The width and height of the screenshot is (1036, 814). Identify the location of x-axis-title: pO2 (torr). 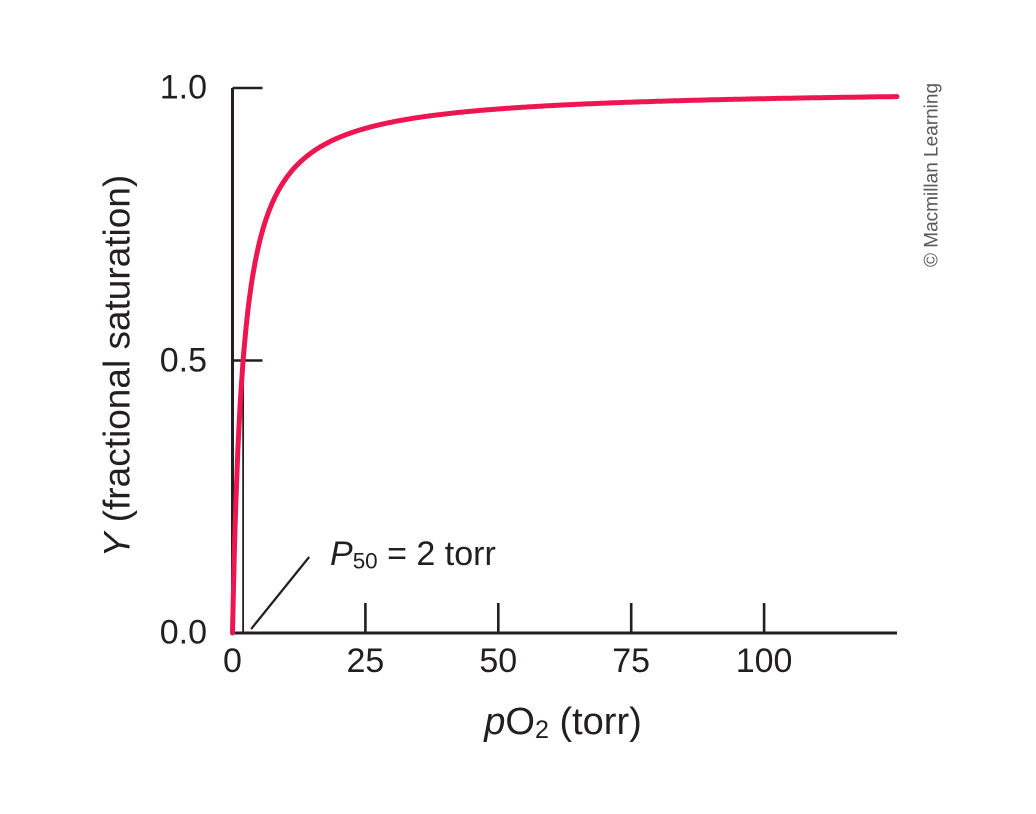
(563, 723).